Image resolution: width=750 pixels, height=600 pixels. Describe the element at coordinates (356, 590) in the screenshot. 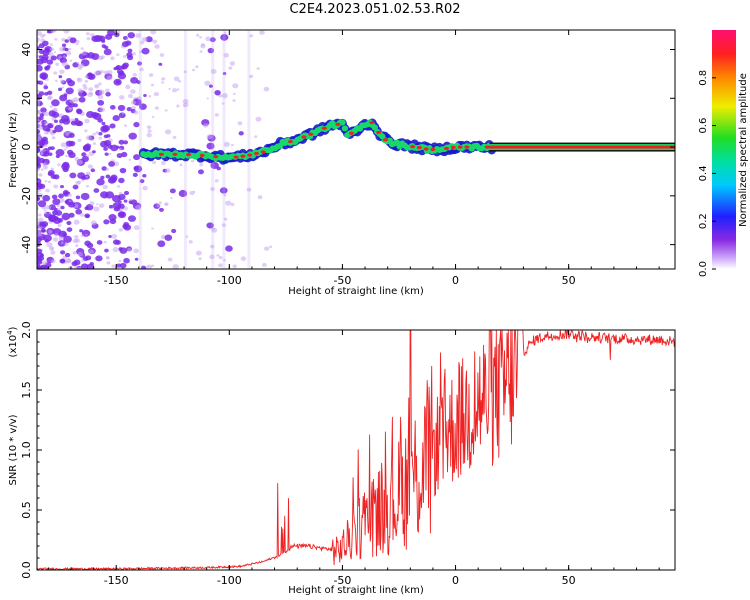

I see `snr-xlabel: Height of straight line (km)` at that location.